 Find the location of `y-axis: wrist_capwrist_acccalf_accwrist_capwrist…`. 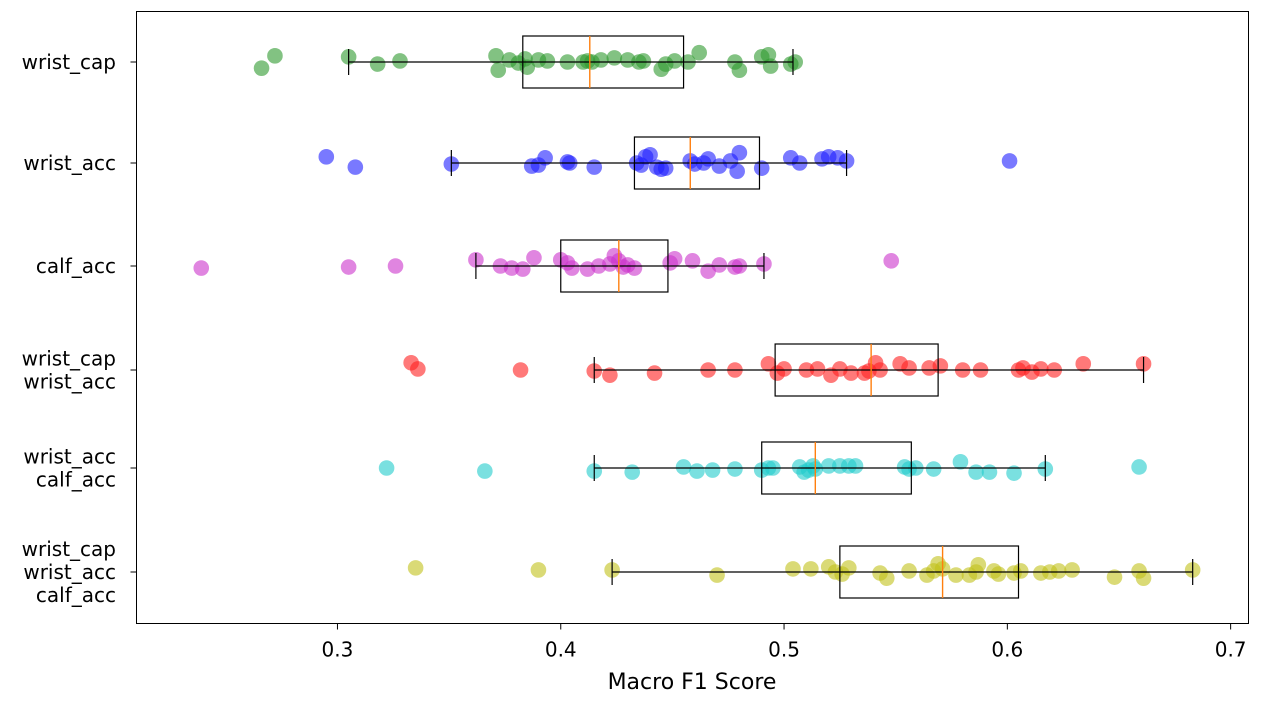

y-axis: wrist_capwrist_acccalf_accwrist_capwrist… is located at coordinates (79, 328).